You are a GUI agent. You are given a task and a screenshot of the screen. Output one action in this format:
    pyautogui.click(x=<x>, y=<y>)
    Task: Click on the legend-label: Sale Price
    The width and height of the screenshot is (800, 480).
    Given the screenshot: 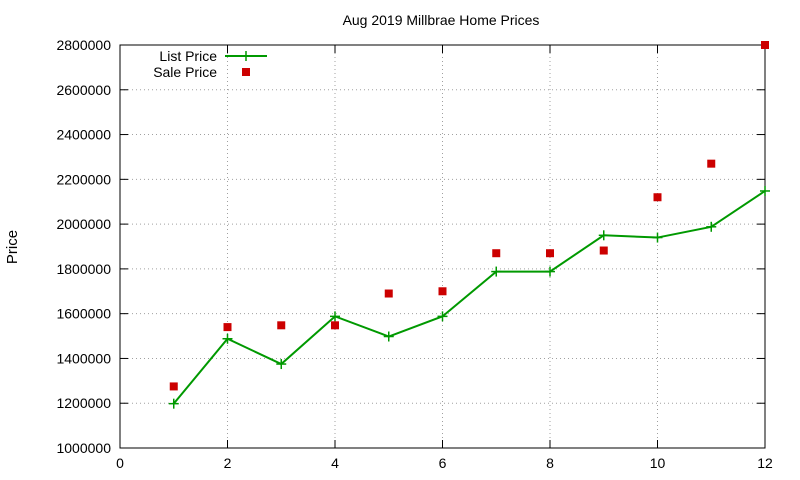 What is the action you would take?
    pyautogui.click(x=185, y=72)
    